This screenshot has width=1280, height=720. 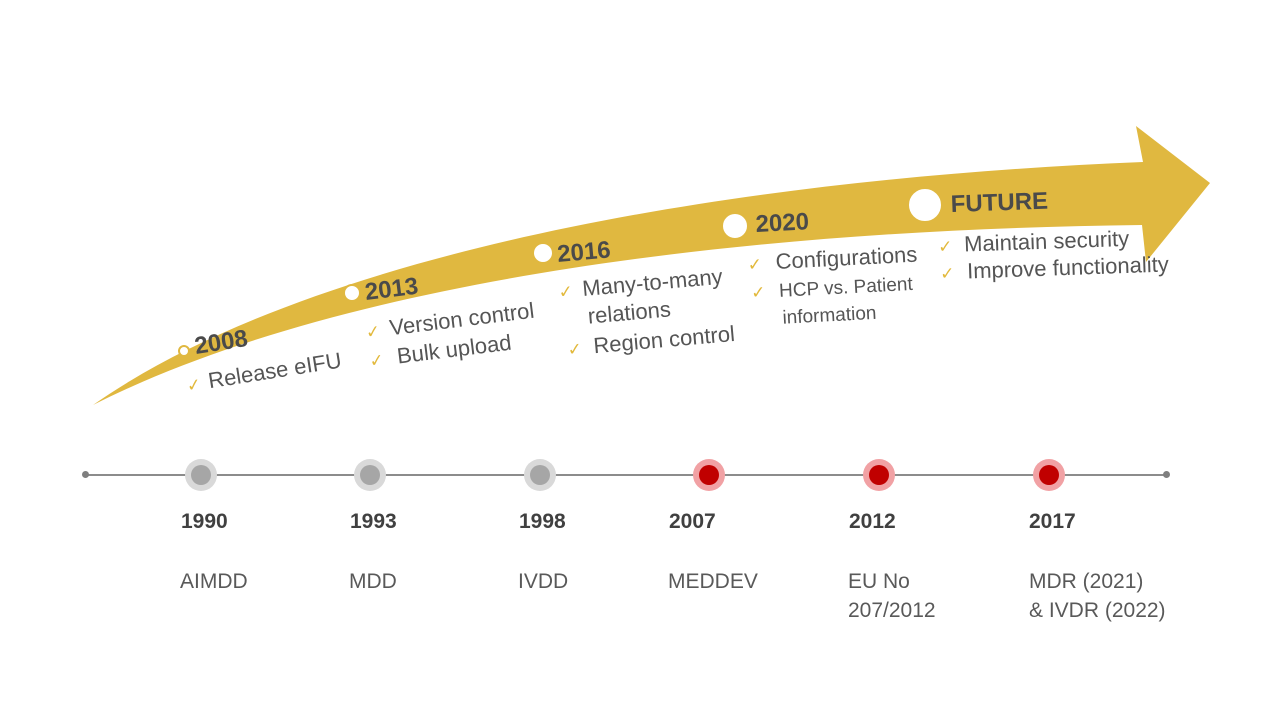 I want to click on regulation-year: 2007, so click(x=692, y=521).